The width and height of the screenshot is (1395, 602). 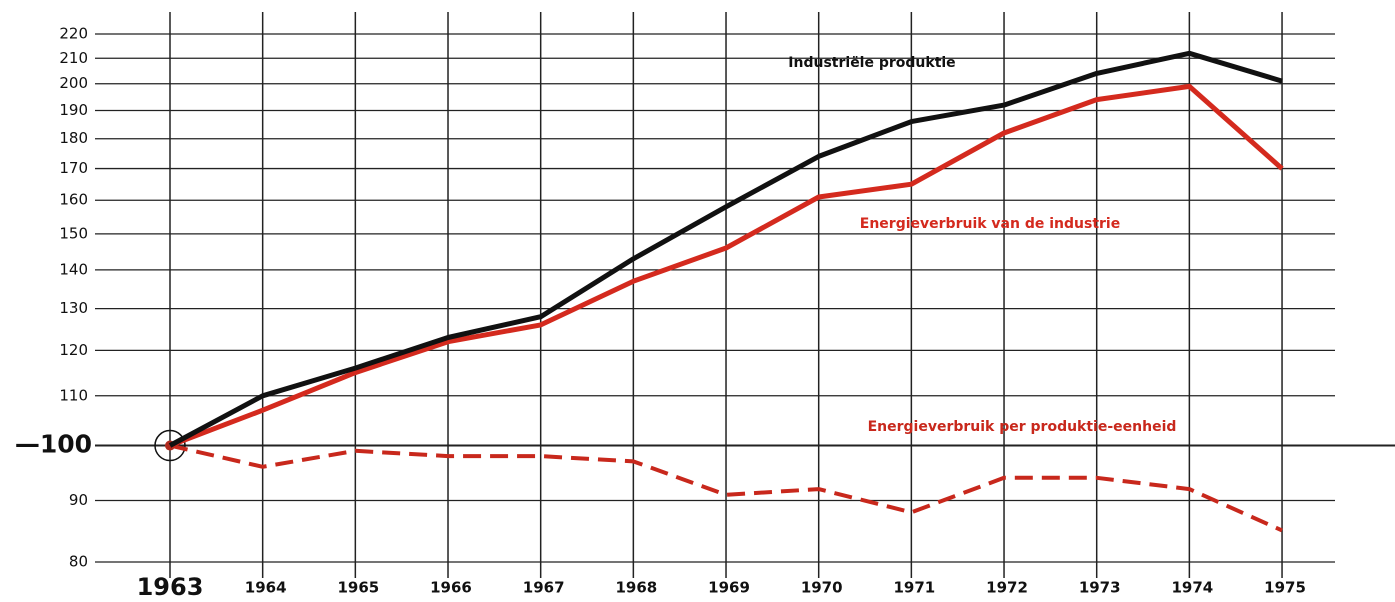 What do you see at coordinates (73, 138) in the screenshot?
I see `y-tick-label: 180` at bounding box center [73, 138].